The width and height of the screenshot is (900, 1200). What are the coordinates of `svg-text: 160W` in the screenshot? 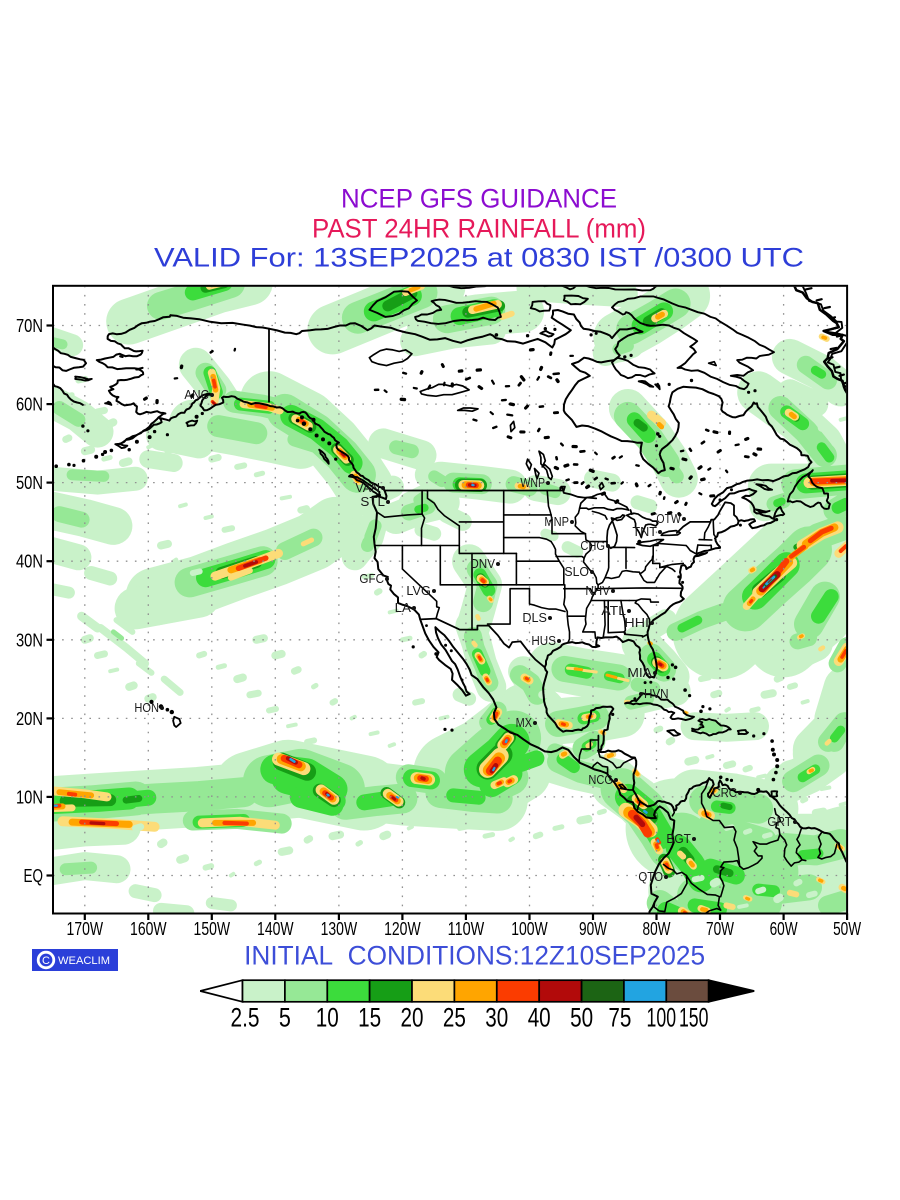 It's located at (148, 929).